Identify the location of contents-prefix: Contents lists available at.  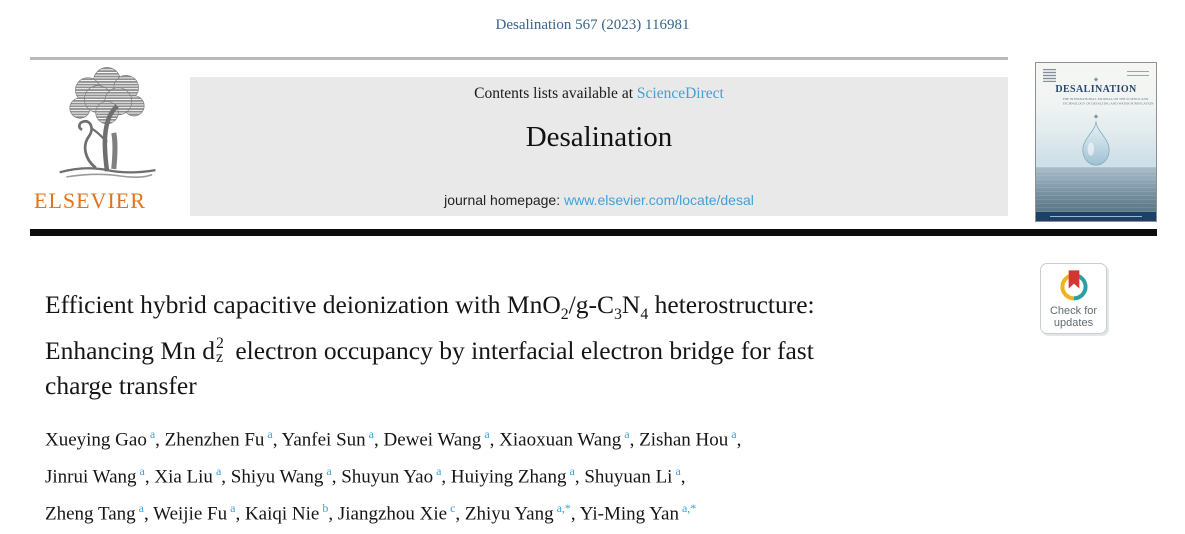
(555, 93).